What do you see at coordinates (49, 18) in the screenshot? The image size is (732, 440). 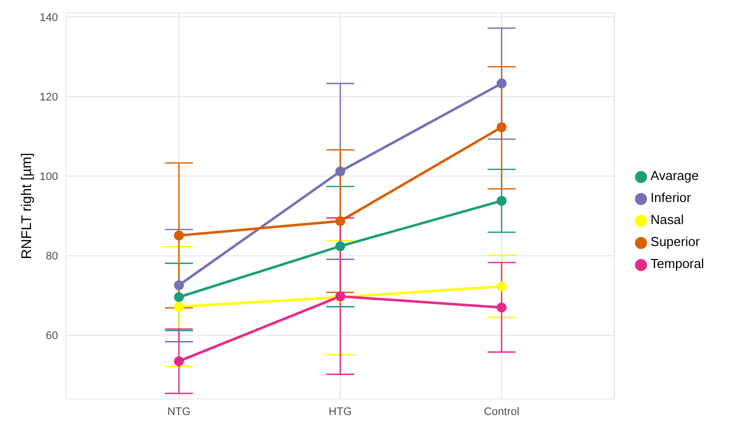 I see `y-tick-label: 140` at bounding box center [49, 18].